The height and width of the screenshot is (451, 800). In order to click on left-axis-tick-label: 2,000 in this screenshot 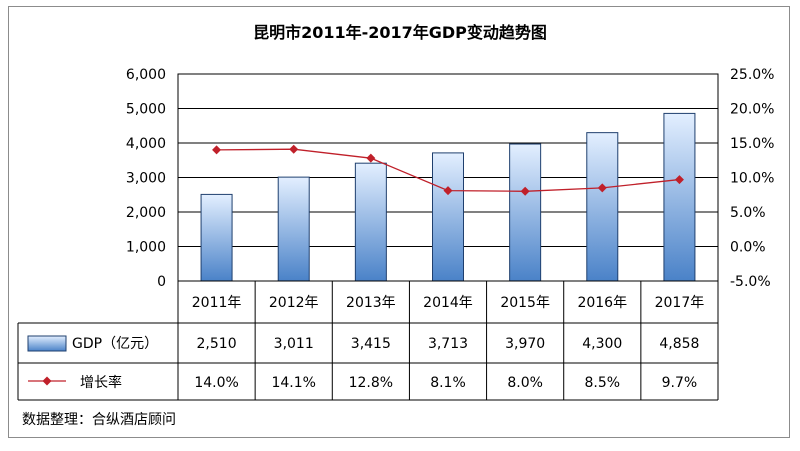, I will do `click(146, 213)`.